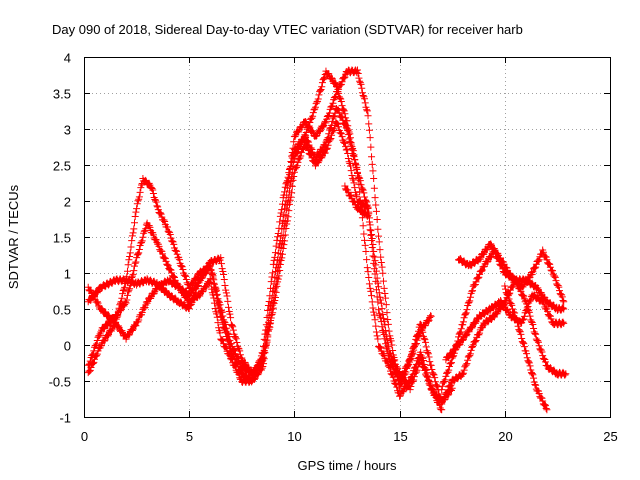 Image resolution: width=640 pixels, height=480 pixels. Describe the element at coordinates (60, 238) in the screenshot. I see `y-tick-labels: -1 -0.5 0 0.5 1 1.5 2 2.5 3 3.5 4` at that location.